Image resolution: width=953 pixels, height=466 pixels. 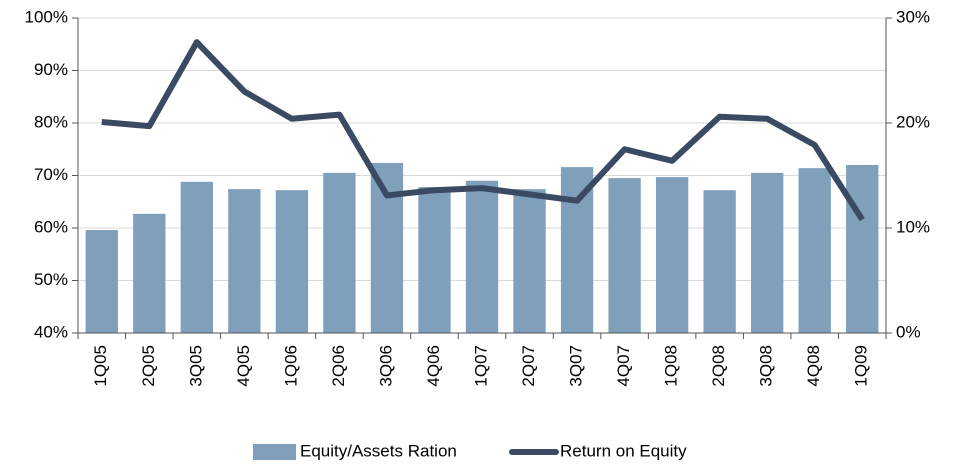 What do you see at coordinates (623, 450) in the screenshot?
I see `legend-label: Return on Equity` at bounding box center [623, 450].